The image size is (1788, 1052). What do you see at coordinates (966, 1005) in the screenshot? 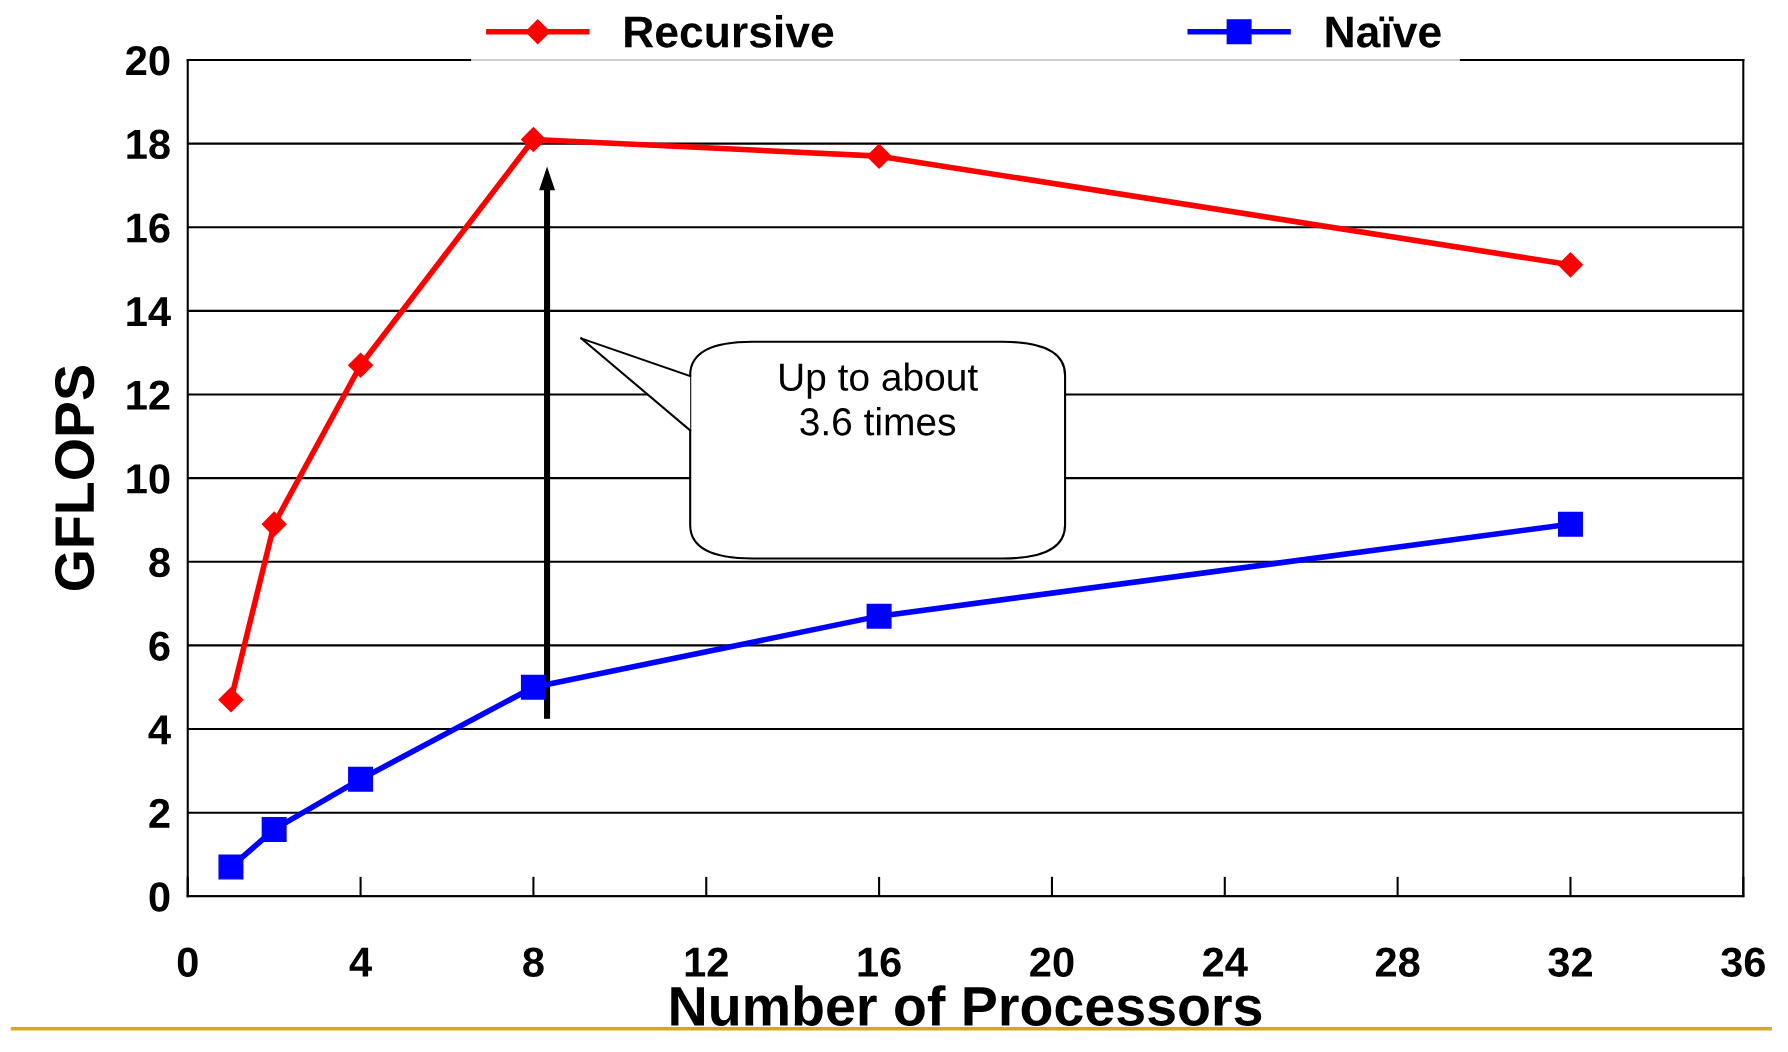
I see `x-axis-title: Number of Processors` at bounding box center [966, 1005].